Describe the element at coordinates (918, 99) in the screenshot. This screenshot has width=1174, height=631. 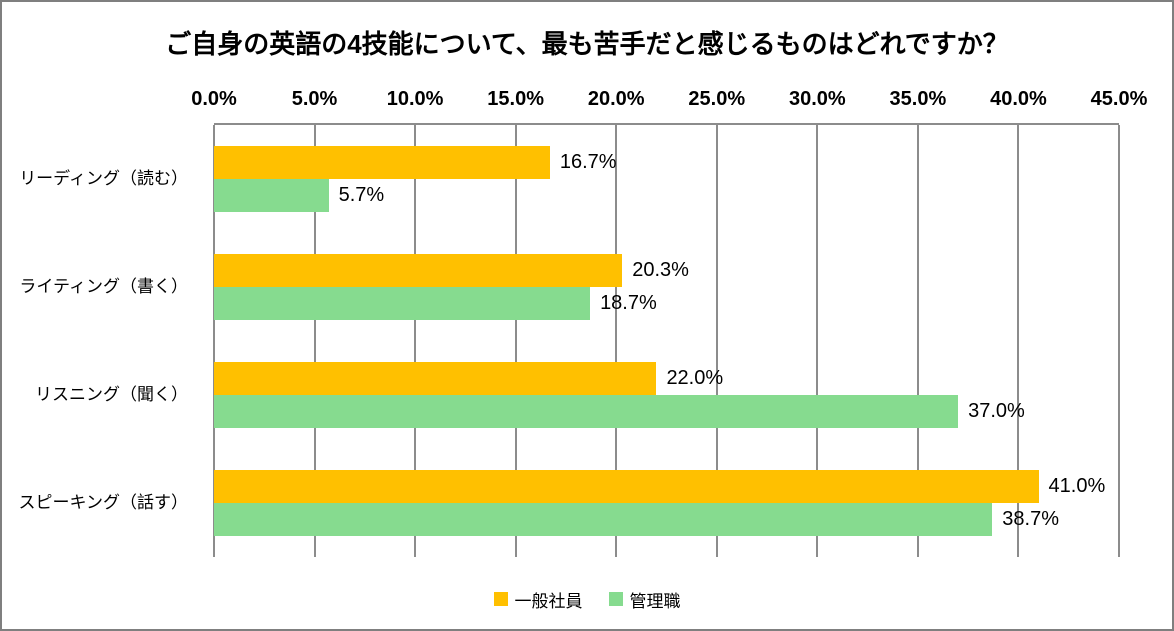
I see `x-tick-label: 35.0%` at that location.